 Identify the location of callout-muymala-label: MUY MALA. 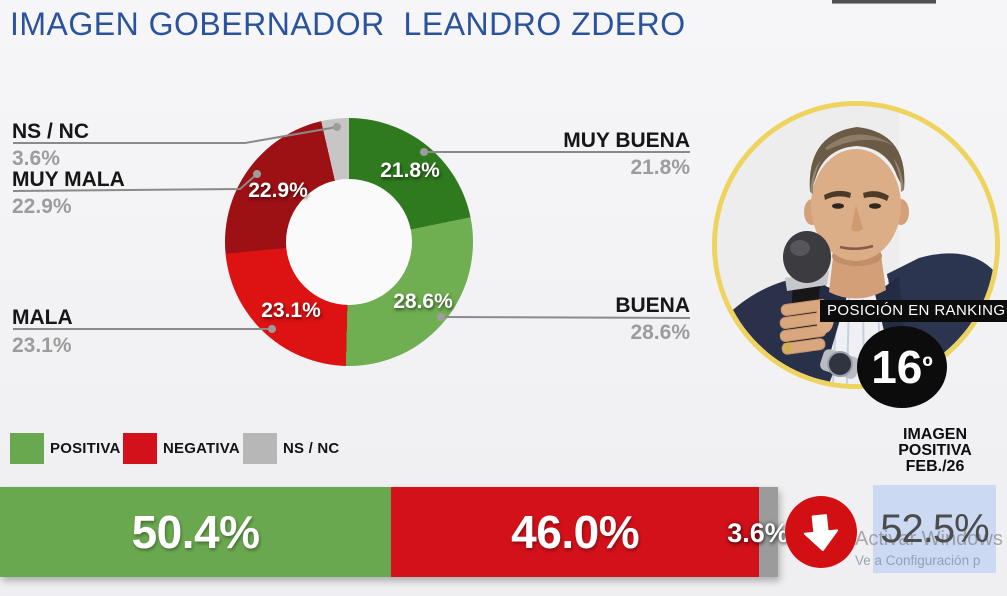
(68, 179).